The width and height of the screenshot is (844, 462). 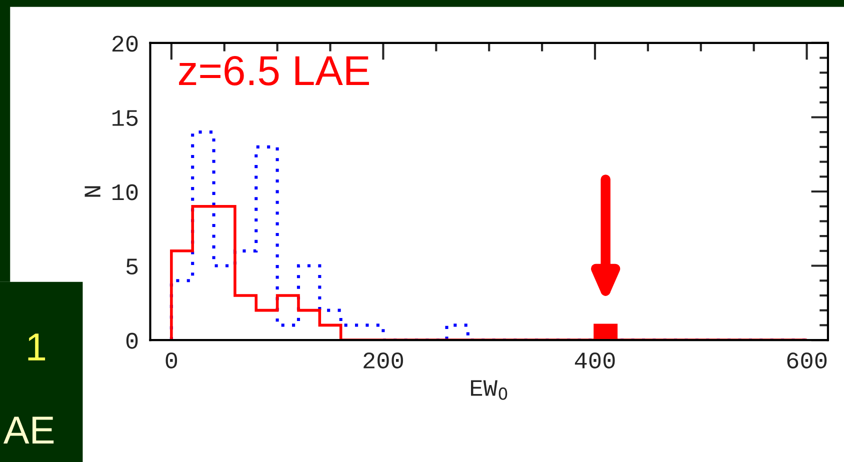 What do you see at coordinates (28, 430) in the screenshot?
I see `text: AE` at bounding box center [28, 430].